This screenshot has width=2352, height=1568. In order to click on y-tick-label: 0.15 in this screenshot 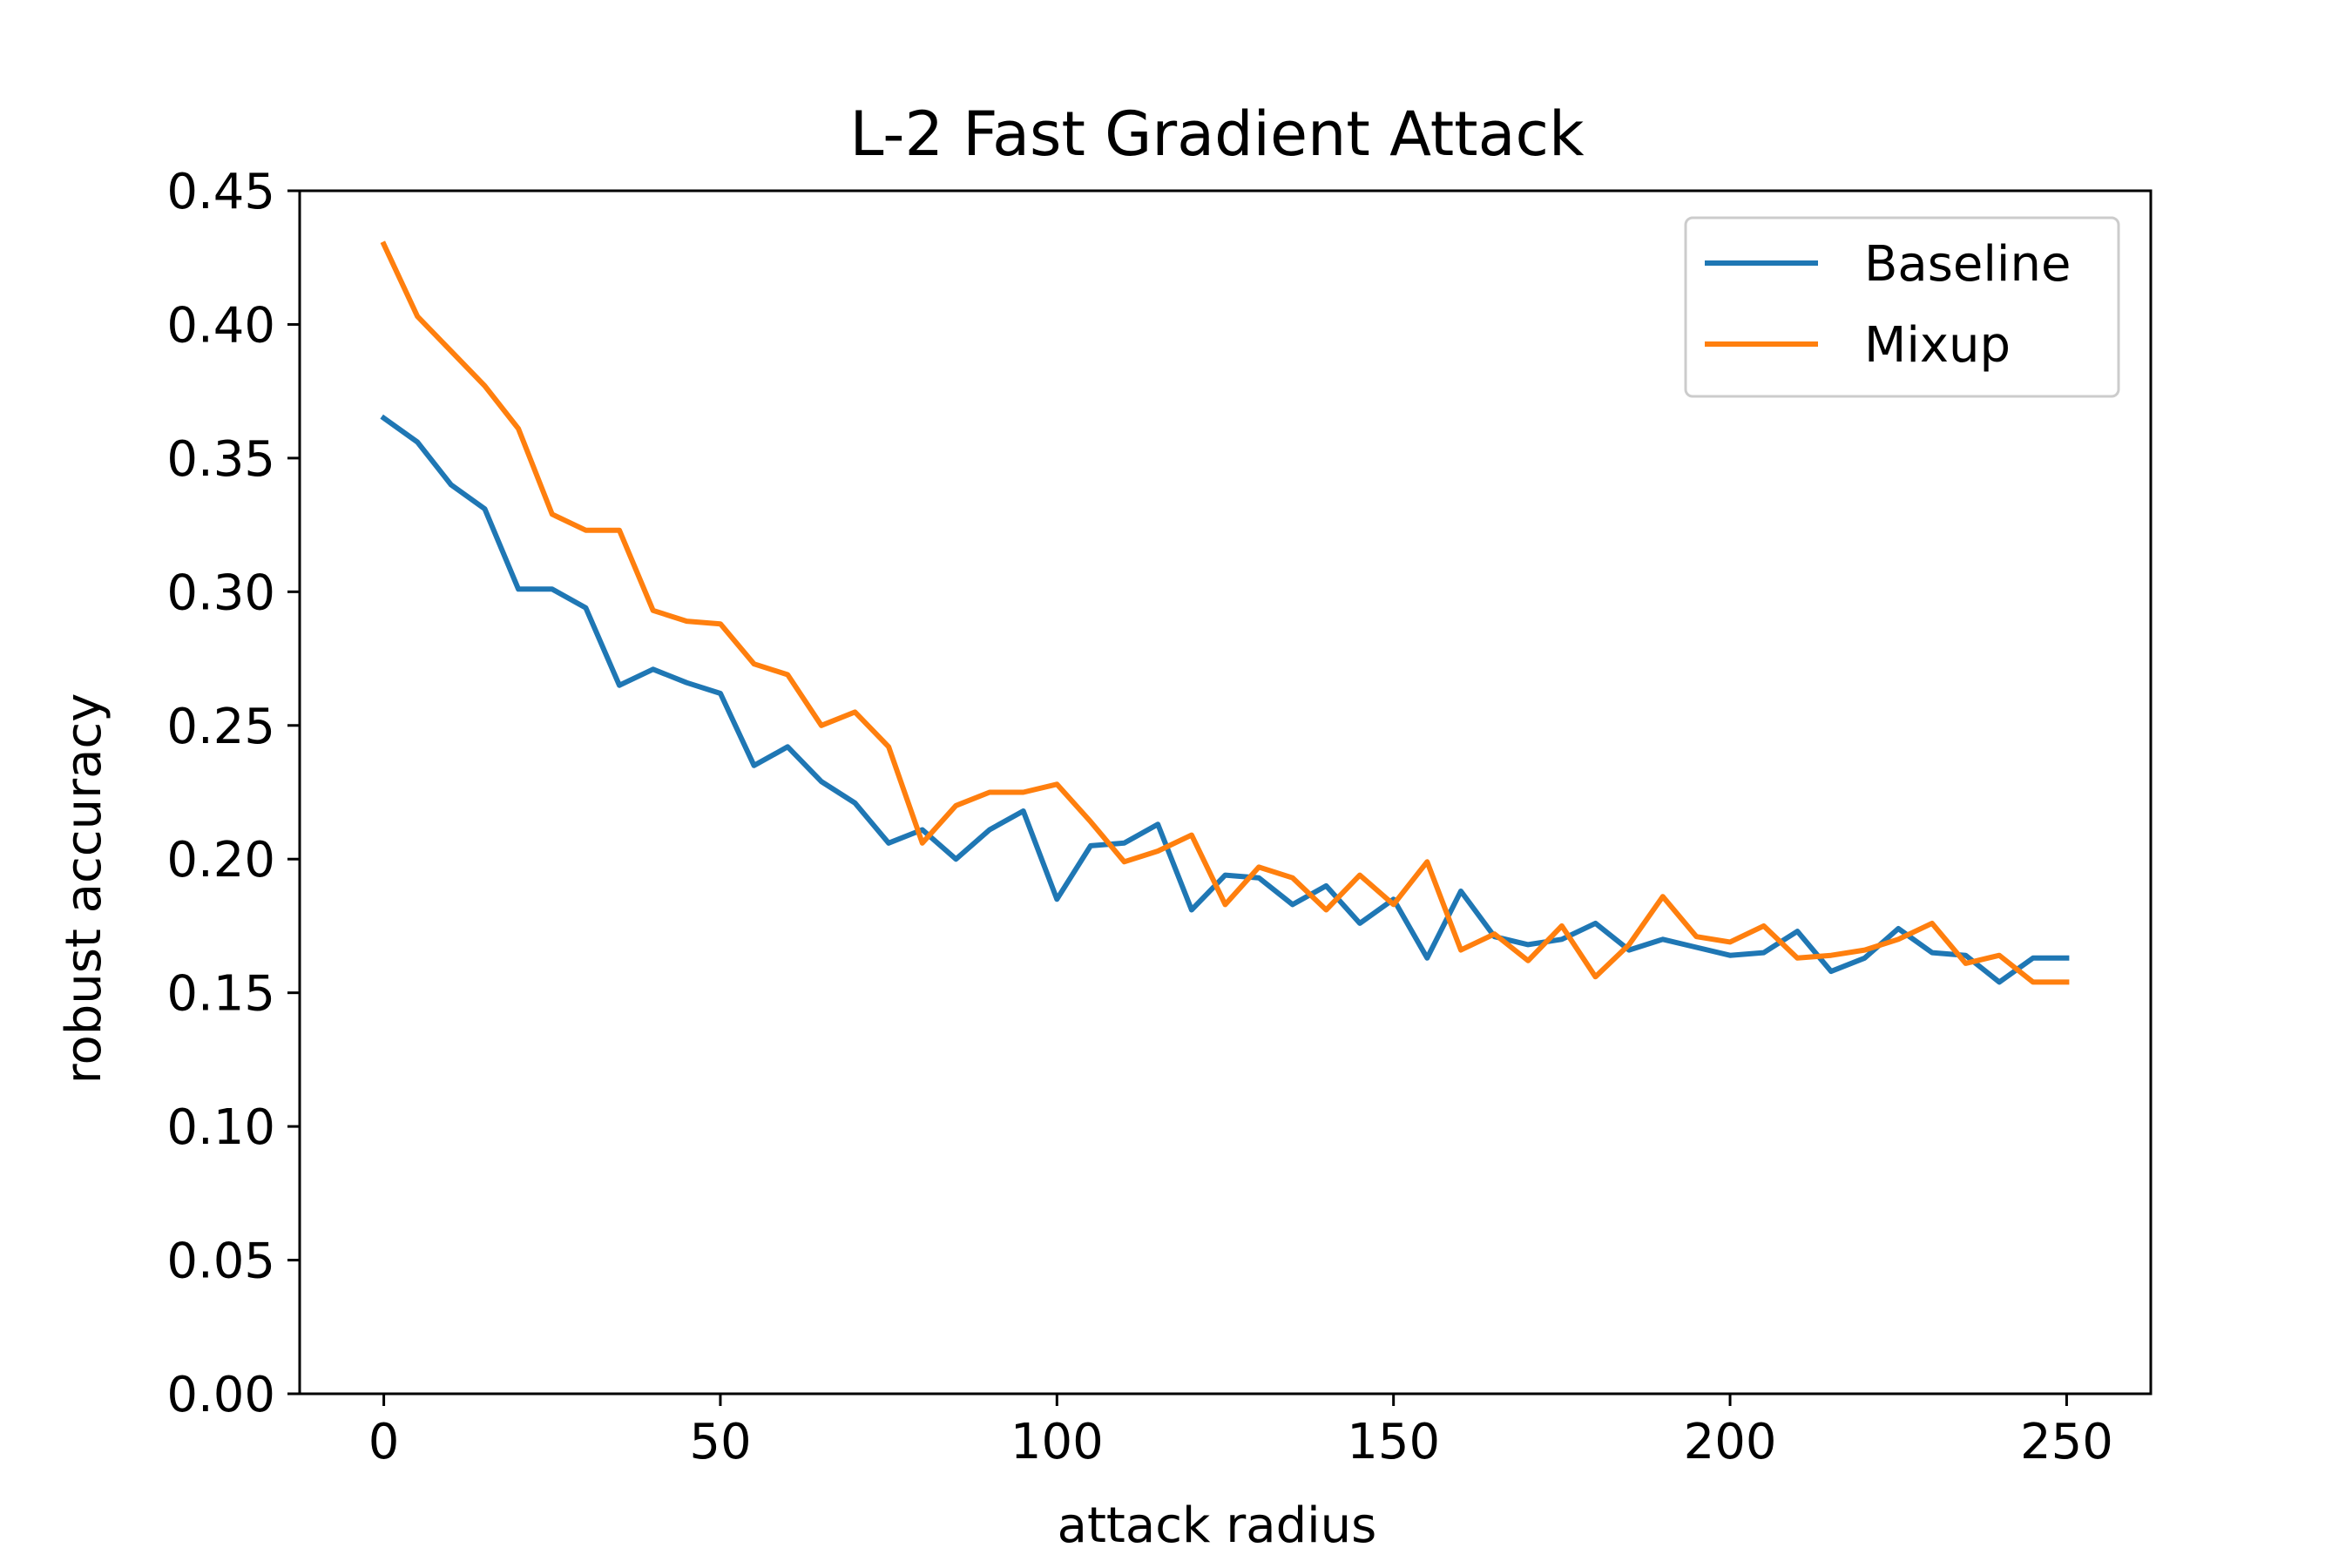, I will do `click(220, 994)`.